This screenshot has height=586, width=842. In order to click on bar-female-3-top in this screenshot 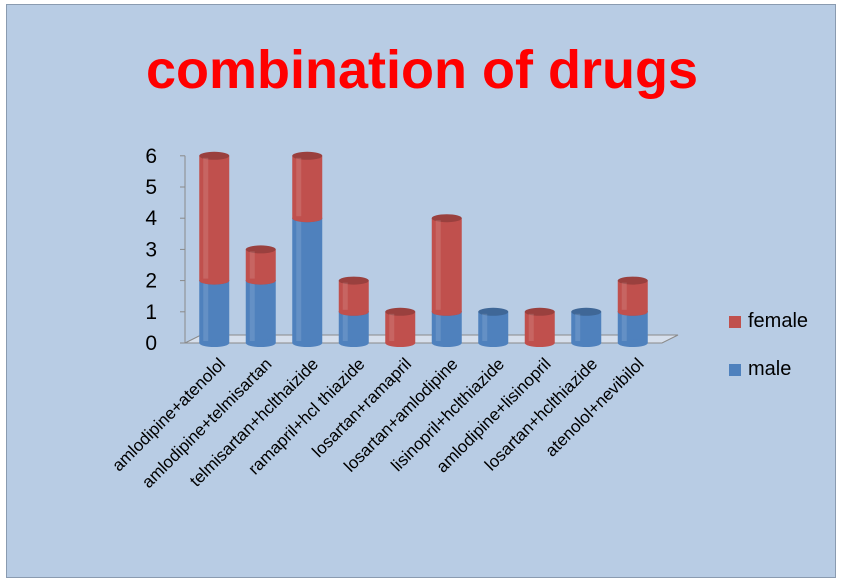, I will do `click(353, 280)`.